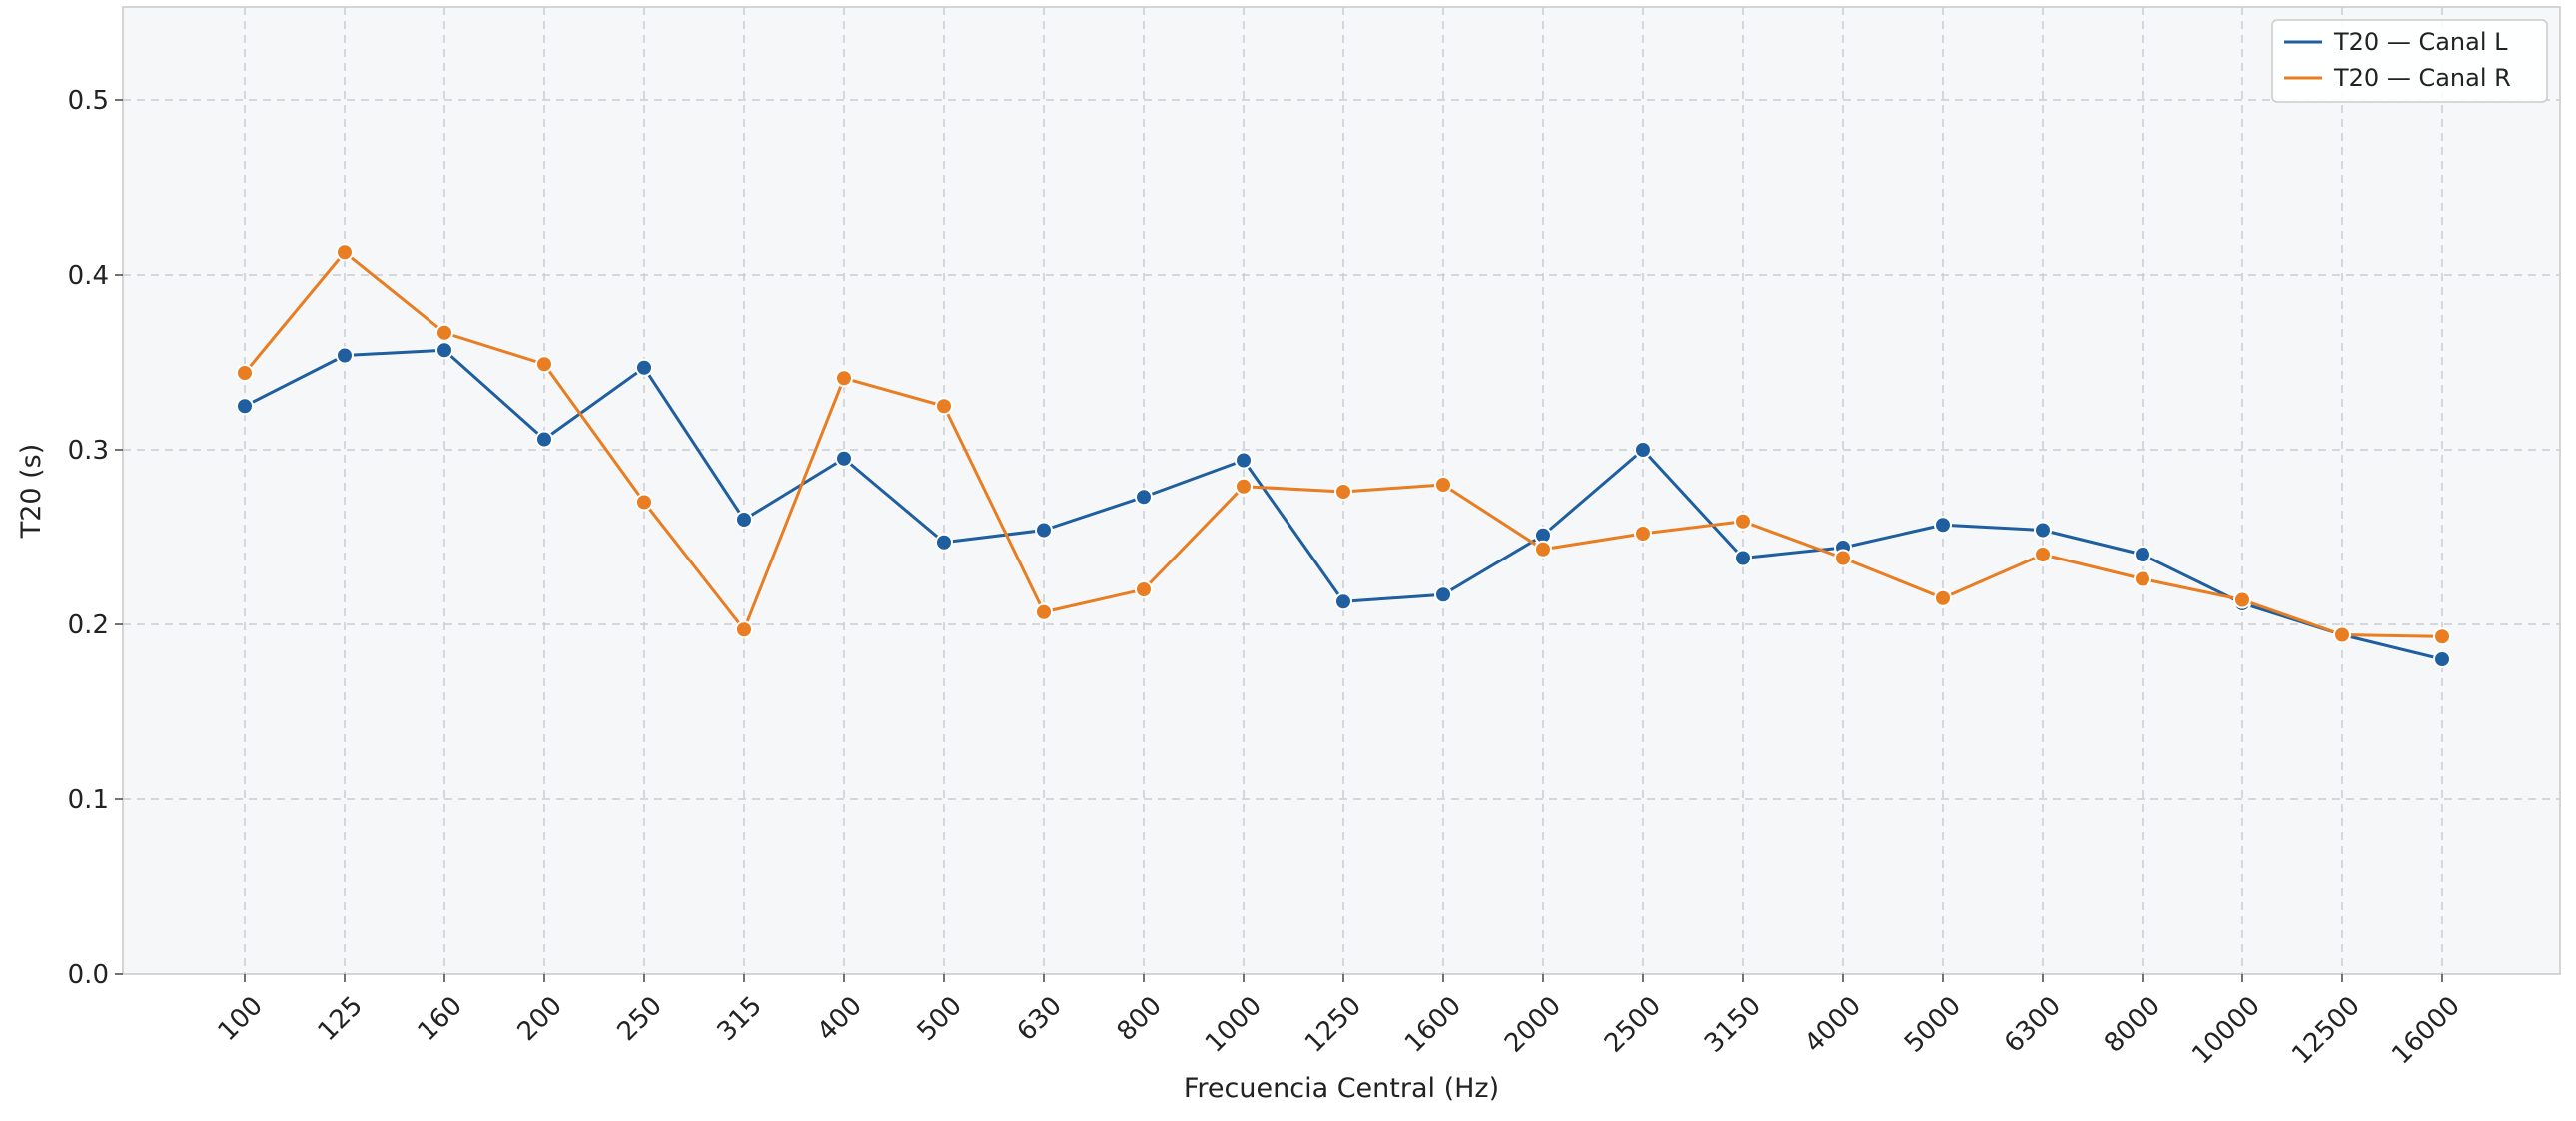 This screenshot has height=1121, width=2576. I want to click on x-tick-label: 16000, so click(2426, 1031).